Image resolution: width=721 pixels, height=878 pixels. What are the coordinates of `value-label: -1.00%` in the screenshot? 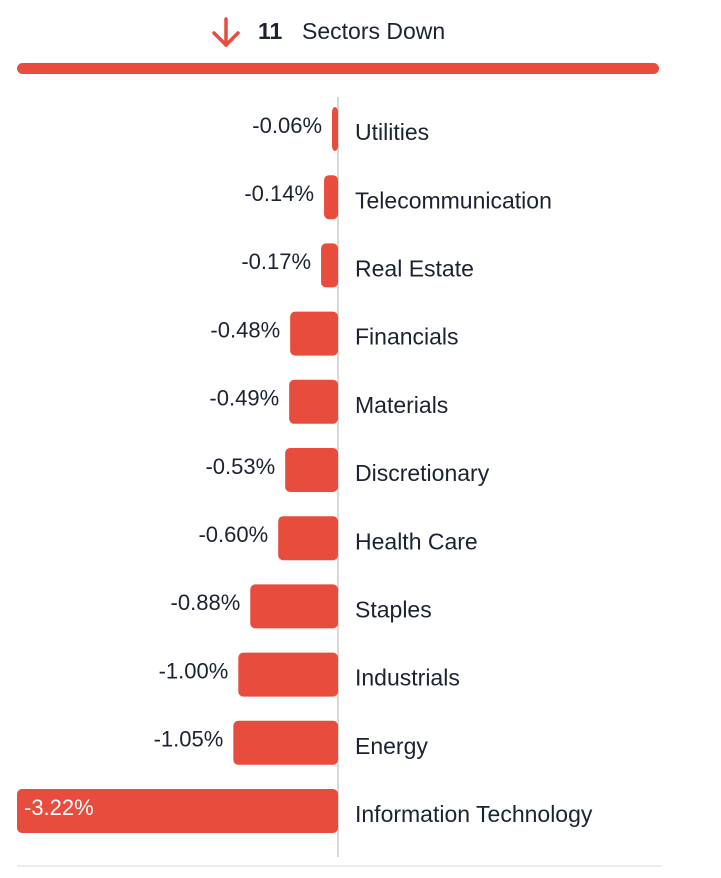 It's located at (194, 670).